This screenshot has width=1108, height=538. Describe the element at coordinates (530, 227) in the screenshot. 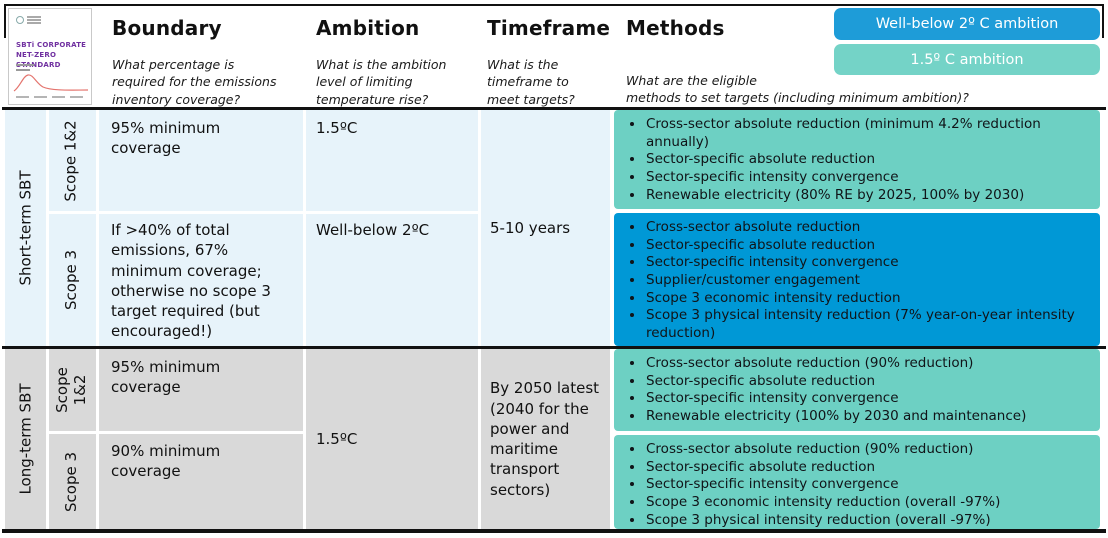

I see `timeframe-value: 5-10 years` at that location.